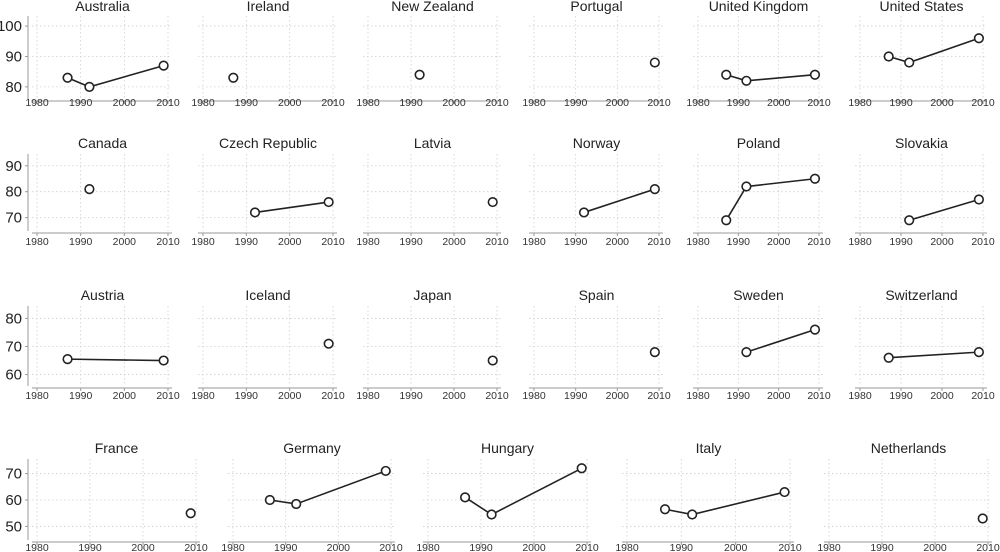 Image resolution: width=1000 pixels, height=552 pixels. I want to click on panel-title: Ireland, so click(268, 7).